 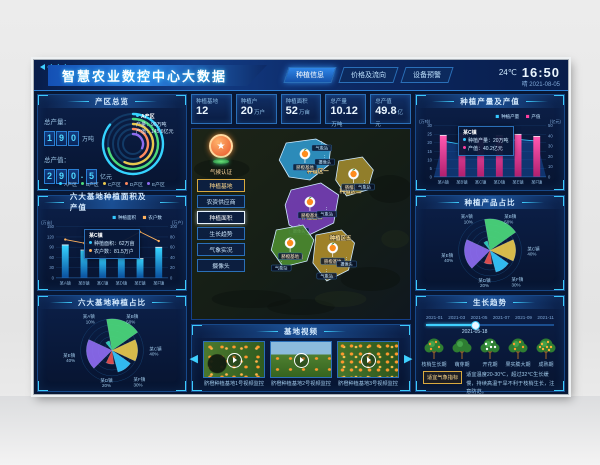 I want to click on map-layer-button: 生长趋势, so click(x=221, y=233).